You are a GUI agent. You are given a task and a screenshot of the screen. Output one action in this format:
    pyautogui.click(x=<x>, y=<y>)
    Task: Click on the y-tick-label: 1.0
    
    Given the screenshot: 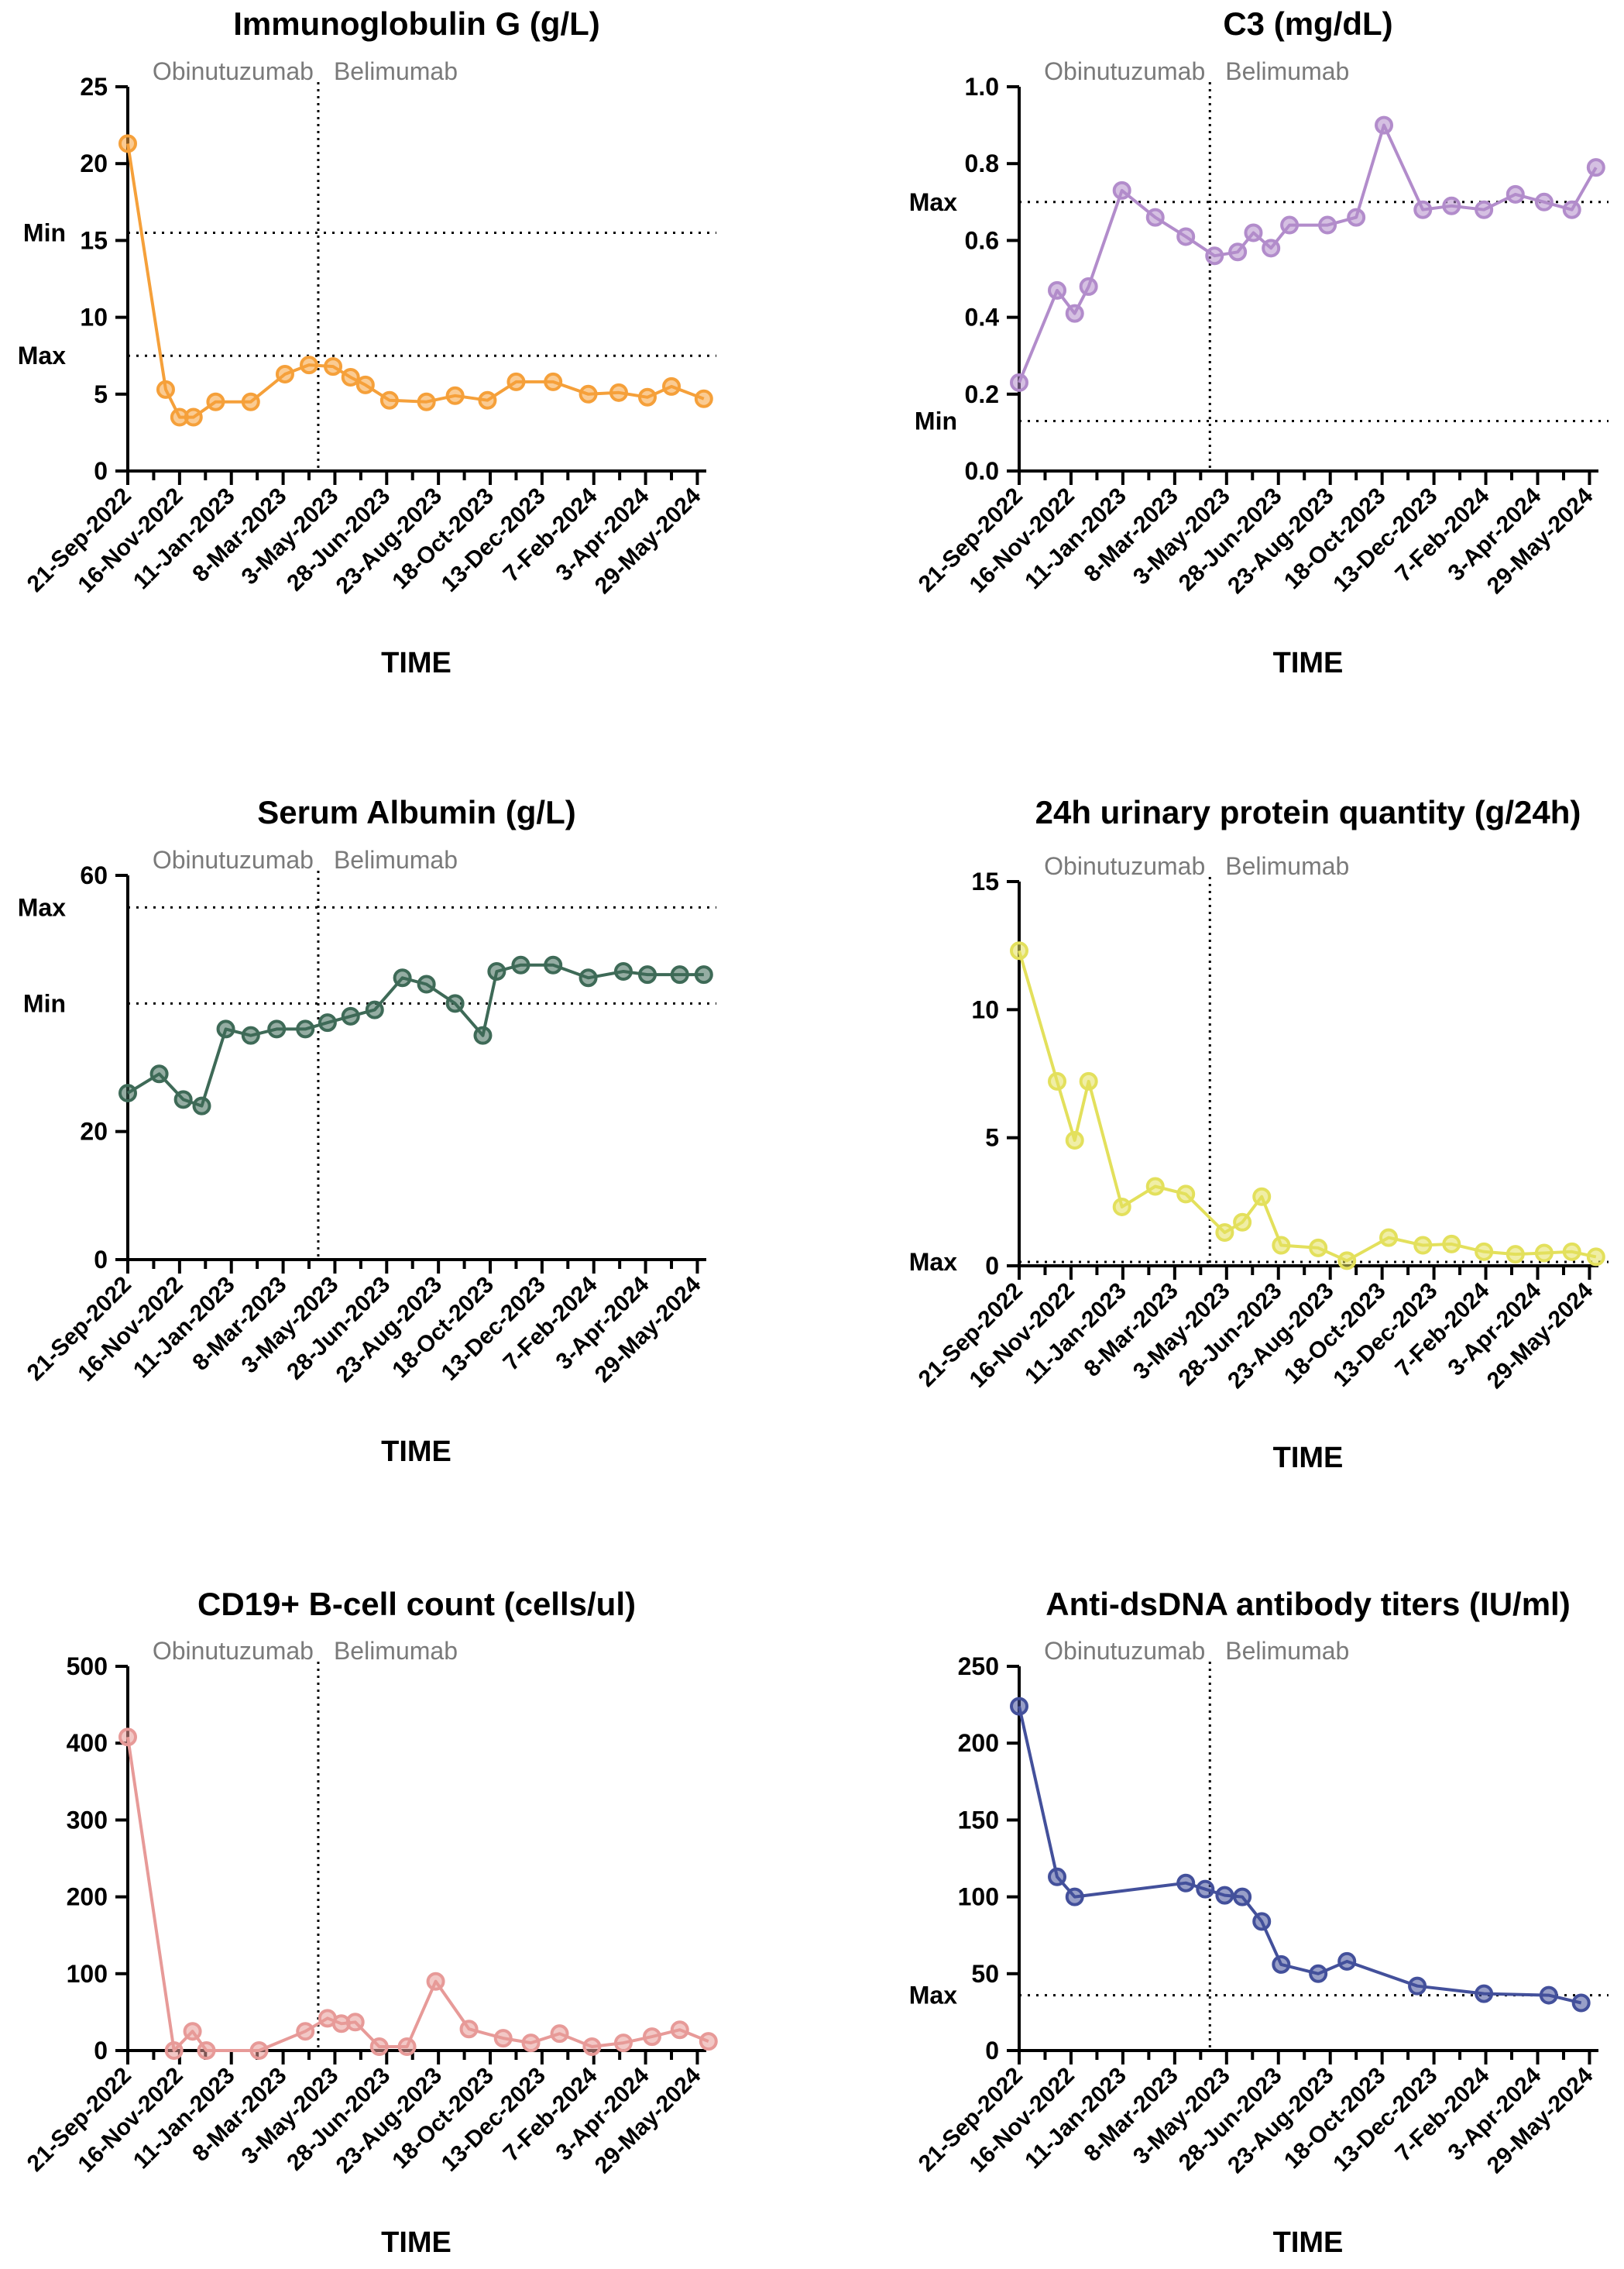 What is the action you would take?
    pyautogui.click(x=982, y=87)
    